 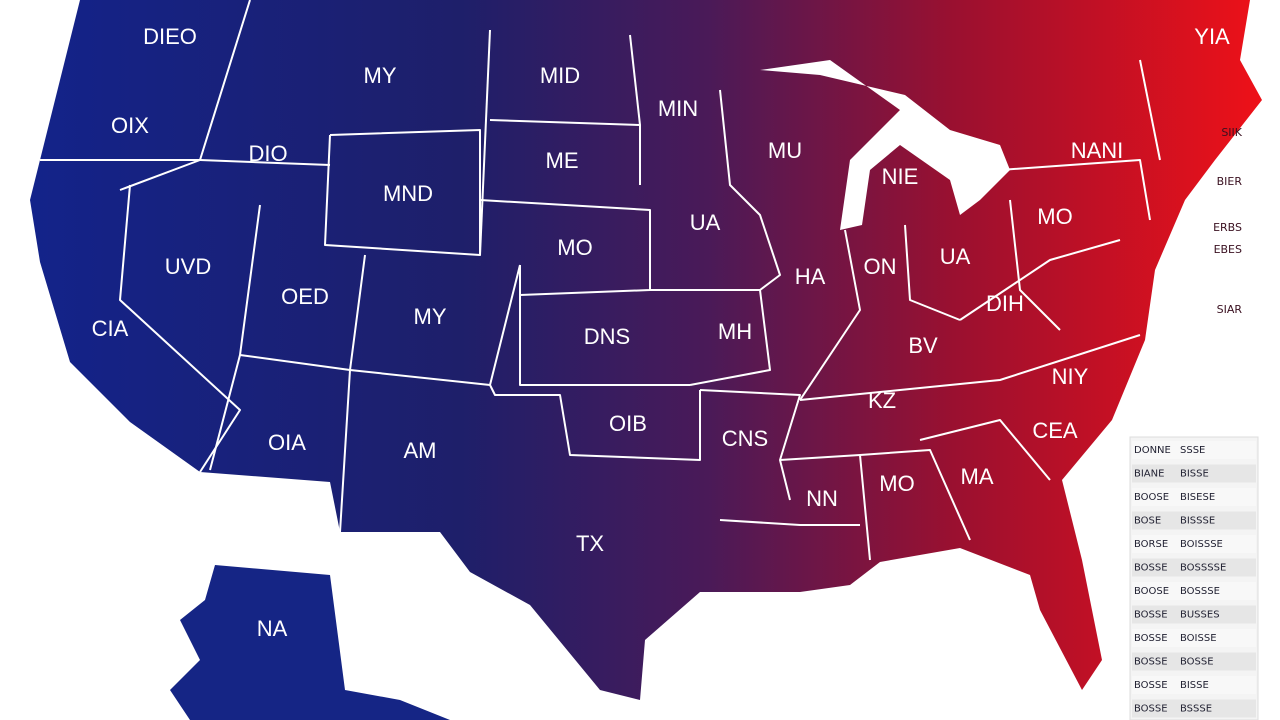 What do you see at coordinates (272, 628) in the screenshot?
I see `state-label: NA` at bounding box center [272, 628].